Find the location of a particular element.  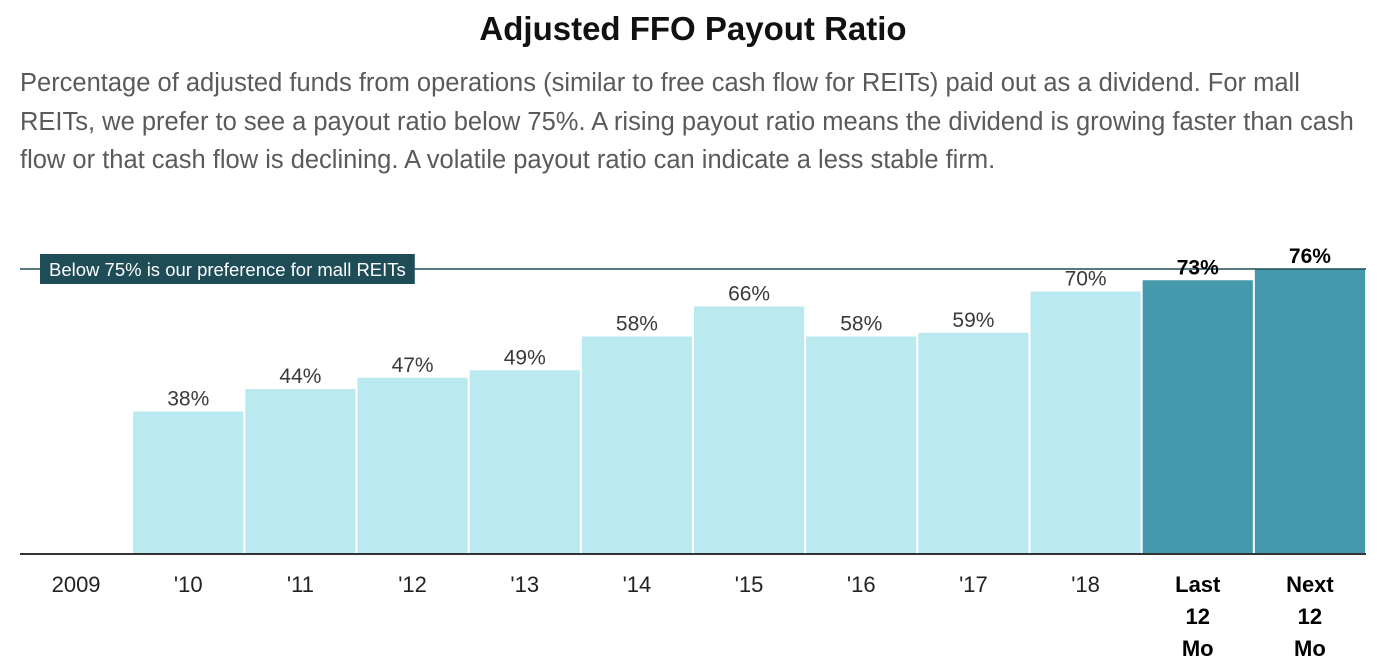

x-tick-label-5: '14 is located at coordinates (637, 584).